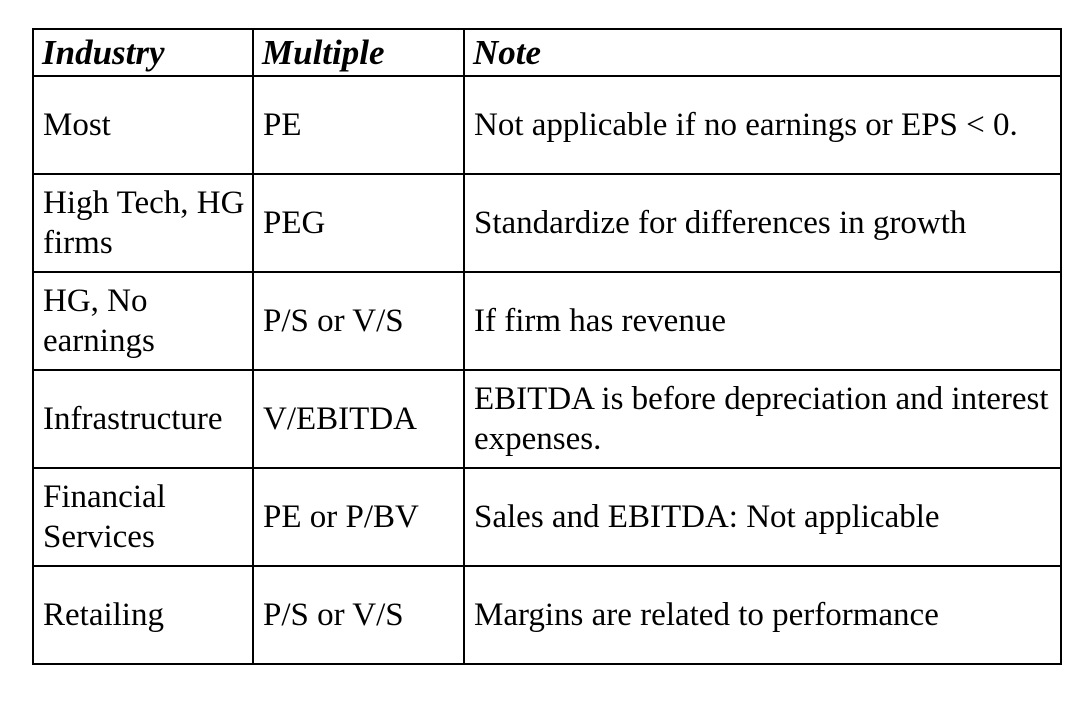 The width and height of the screenshot is (1086, 702). I want to click on industry-cell: Financial Services, so click(143, 517).